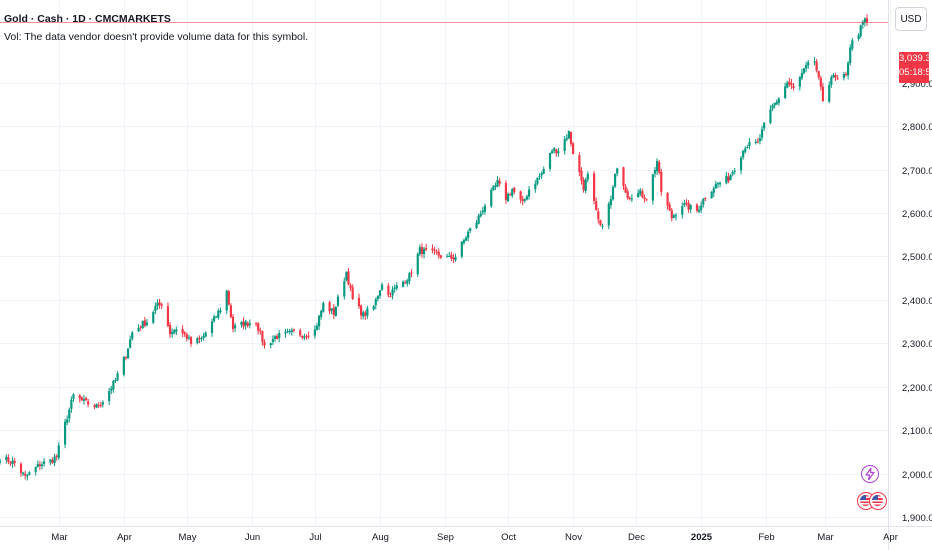  I want to click on time-tick-label: May, so click(188, 537).